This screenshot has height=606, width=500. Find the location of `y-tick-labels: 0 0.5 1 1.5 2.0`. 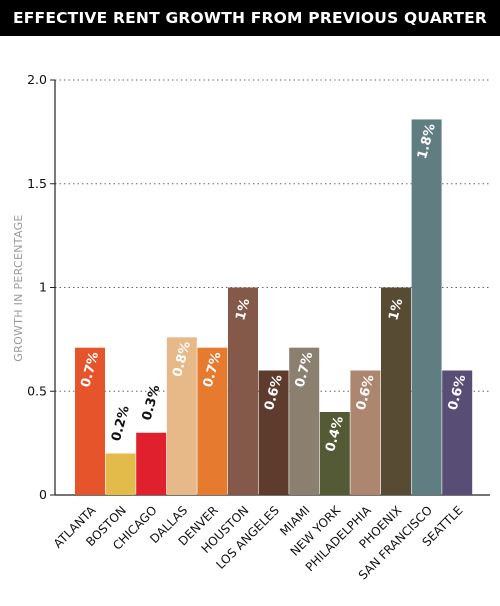

y-tick-labels: 0 0.5 1 1.5 2.0 is located at coordinates (37, 287).